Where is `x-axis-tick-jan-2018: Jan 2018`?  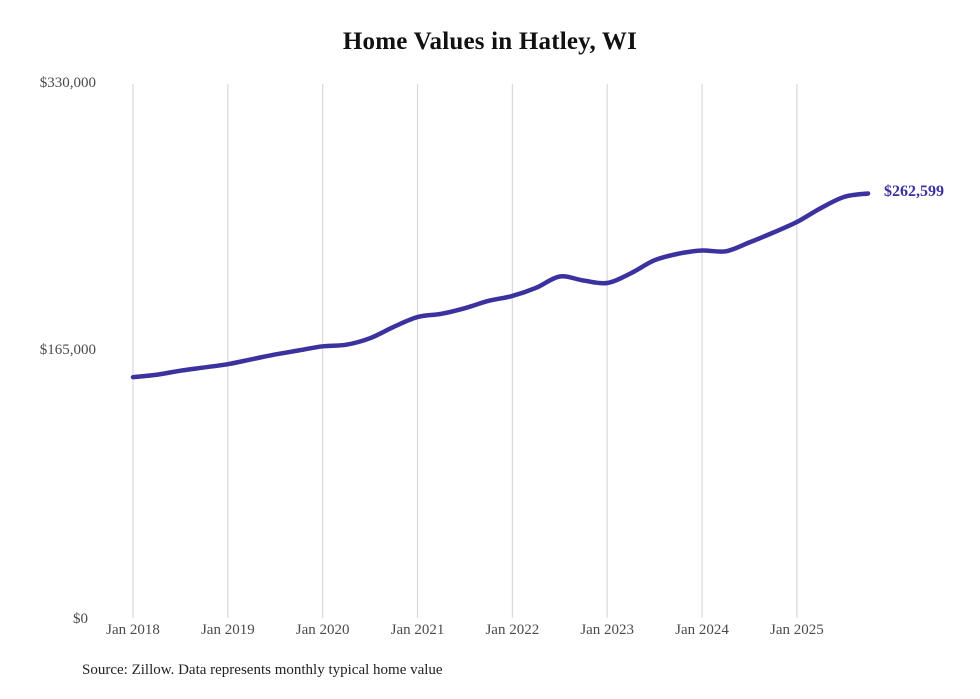
x-axis-tick-jan-2018: Jan 2018 is located at coordinates (133, 630).